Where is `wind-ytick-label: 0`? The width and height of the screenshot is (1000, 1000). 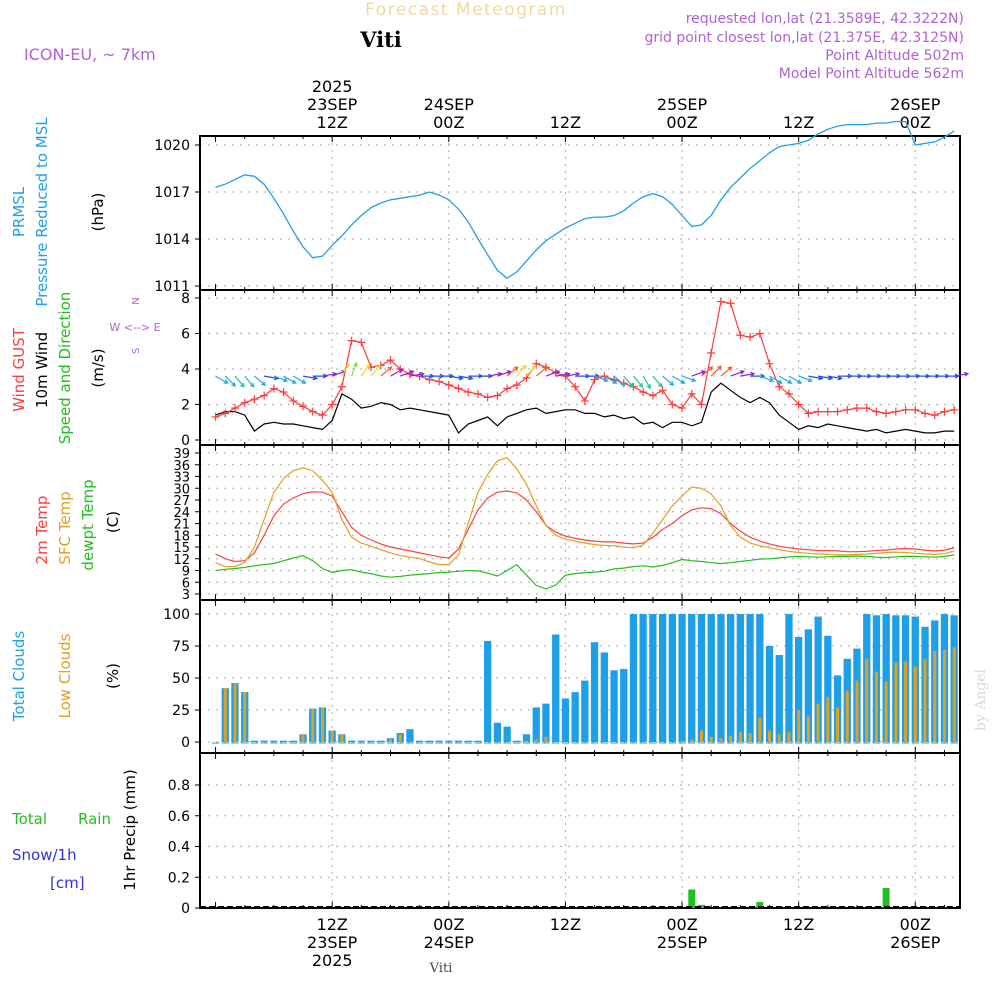 wind-ytick-label: 0 is located at coordinates (185, 441).